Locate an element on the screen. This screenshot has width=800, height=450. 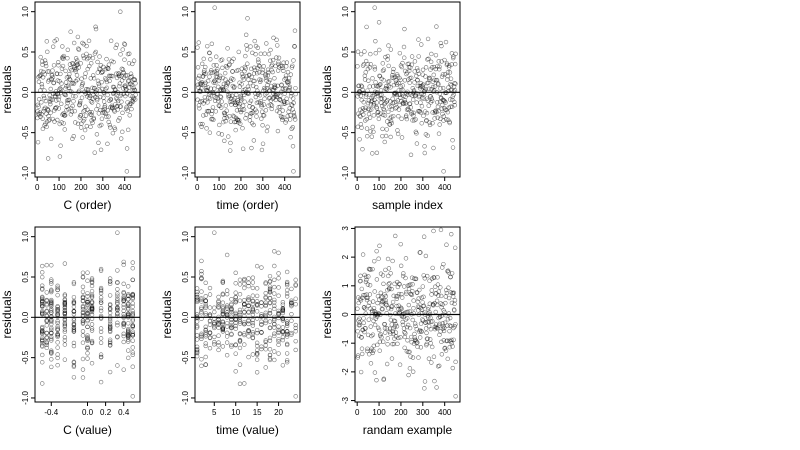
x-tick-label: 100 is located at coordinates (379, 412).